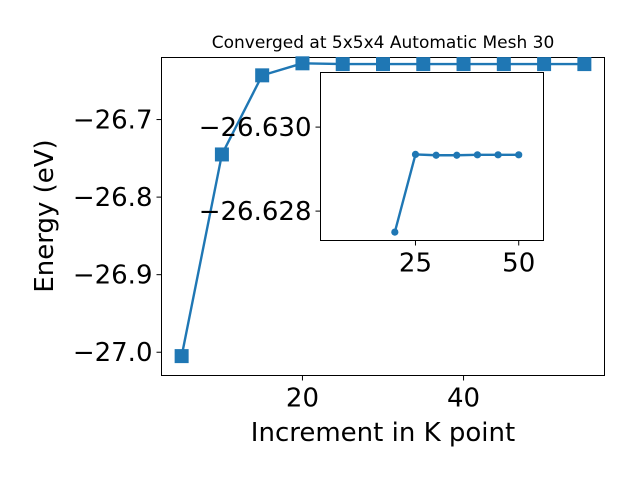 The image size is (640, 480). What do you see at coordinates (113, 198) in the screenshot?
I see `main-y-tick-label: −26.8` at bounding box center [113, 198].